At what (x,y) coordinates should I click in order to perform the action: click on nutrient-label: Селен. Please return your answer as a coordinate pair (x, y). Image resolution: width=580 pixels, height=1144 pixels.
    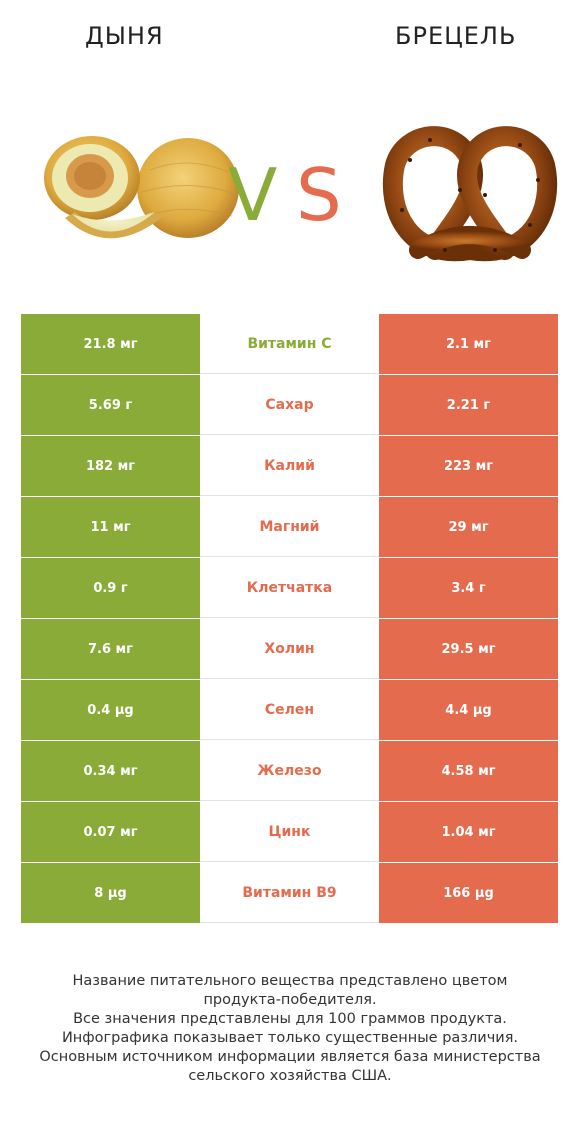
    Looking at the image, I should click on (289, 710).